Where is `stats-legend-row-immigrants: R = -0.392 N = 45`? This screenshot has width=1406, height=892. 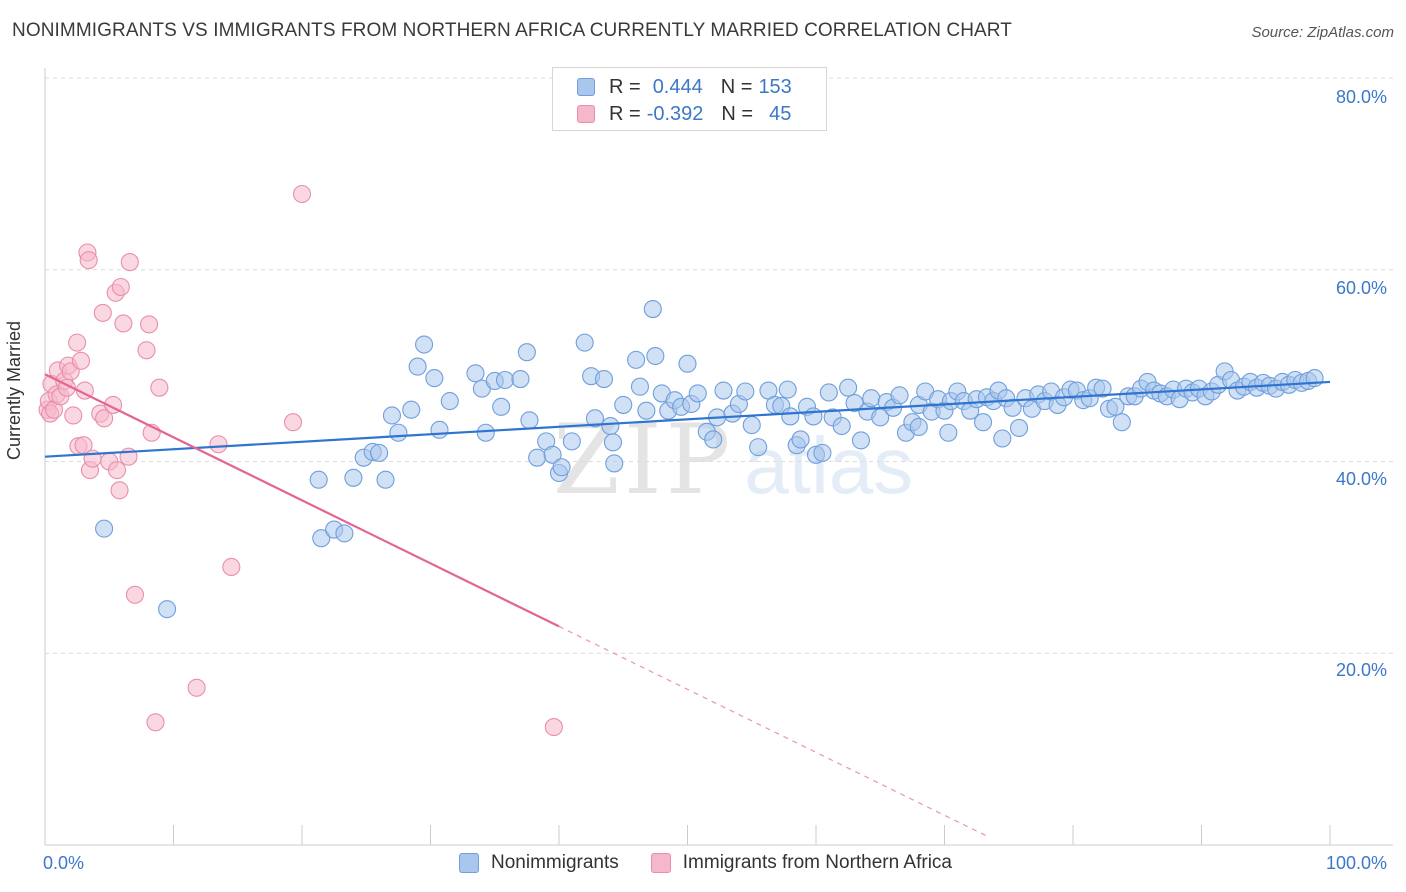 stats-legend-row-immigrants: R = -0.392 N = 45 is located at coordinates (684, 114).